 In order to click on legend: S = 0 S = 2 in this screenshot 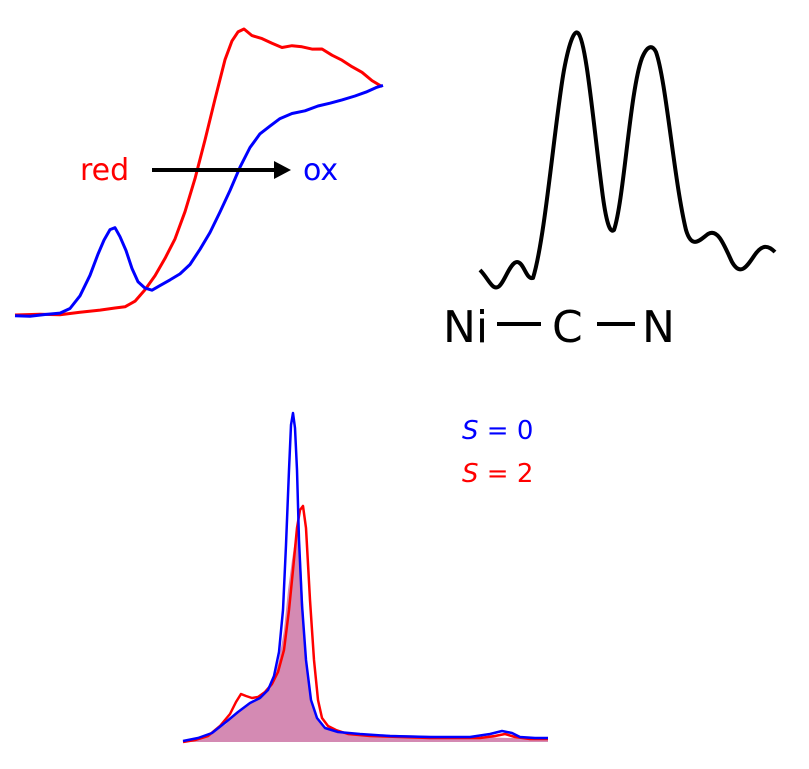, I will do `click(497, 452)`.